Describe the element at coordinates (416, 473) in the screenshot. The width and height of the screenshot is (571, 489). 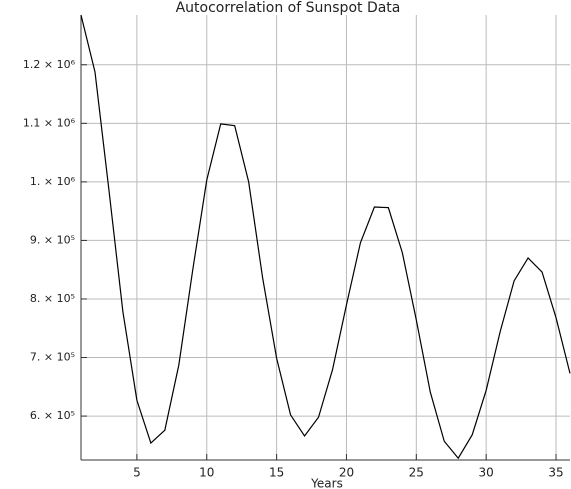
I see `x-tick-label: 25` at that location.